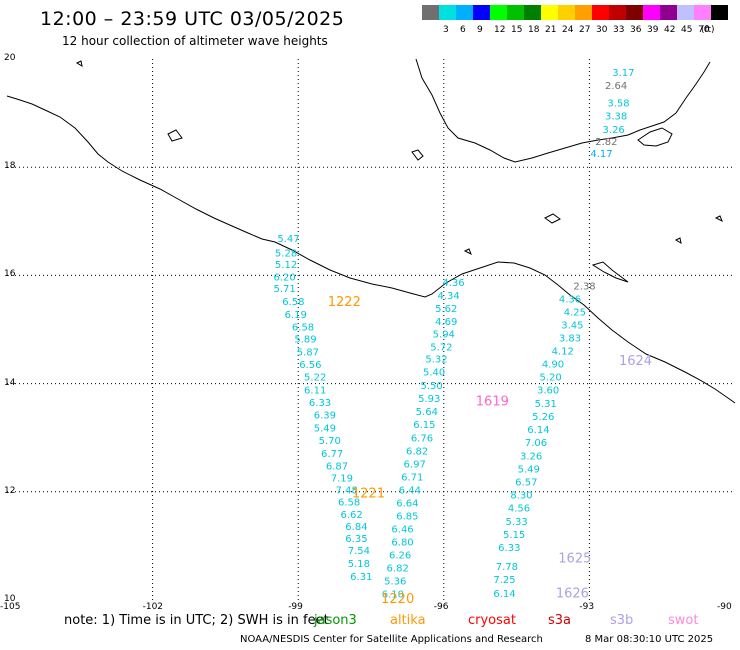  I want to click on pass-time-label: 1619, so click(492, 401).